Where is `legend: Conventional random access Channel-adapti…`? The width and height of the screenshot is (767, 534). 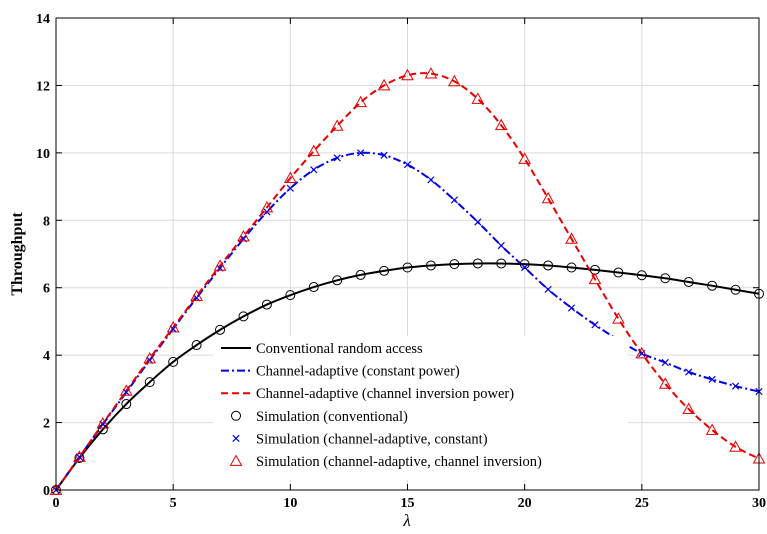
legend: Conventional random access Channel-adapti… is located at coordinates (420, 408).